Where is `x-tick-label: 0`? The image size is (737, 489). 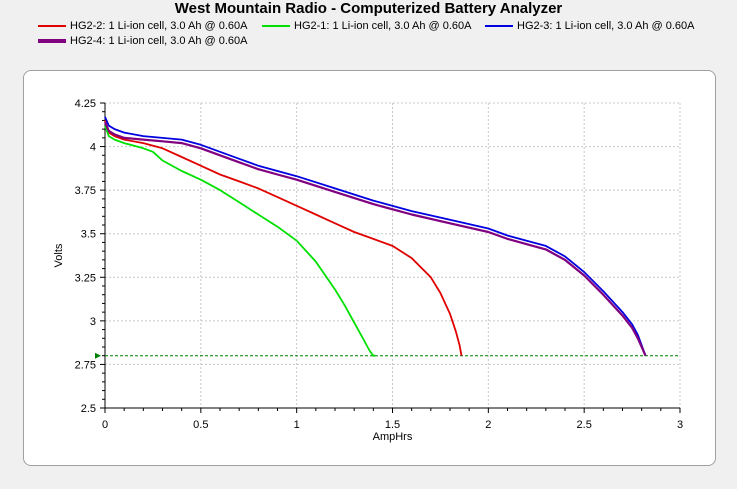 x-tick-label: 0 is located at coordinates (105, 425).